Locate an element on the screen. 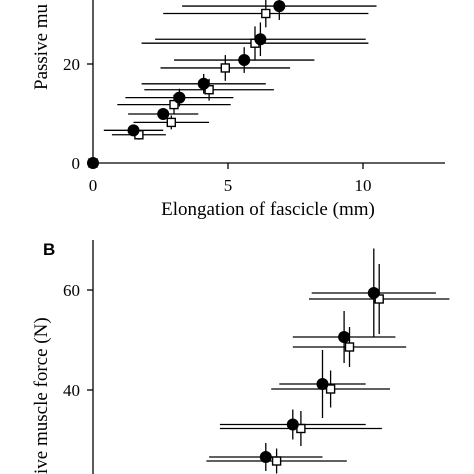 Image resolution: width=474 pixels, height=474 pixels. x-tick-label-a-0: 0 is located at coordinates (93, 185).